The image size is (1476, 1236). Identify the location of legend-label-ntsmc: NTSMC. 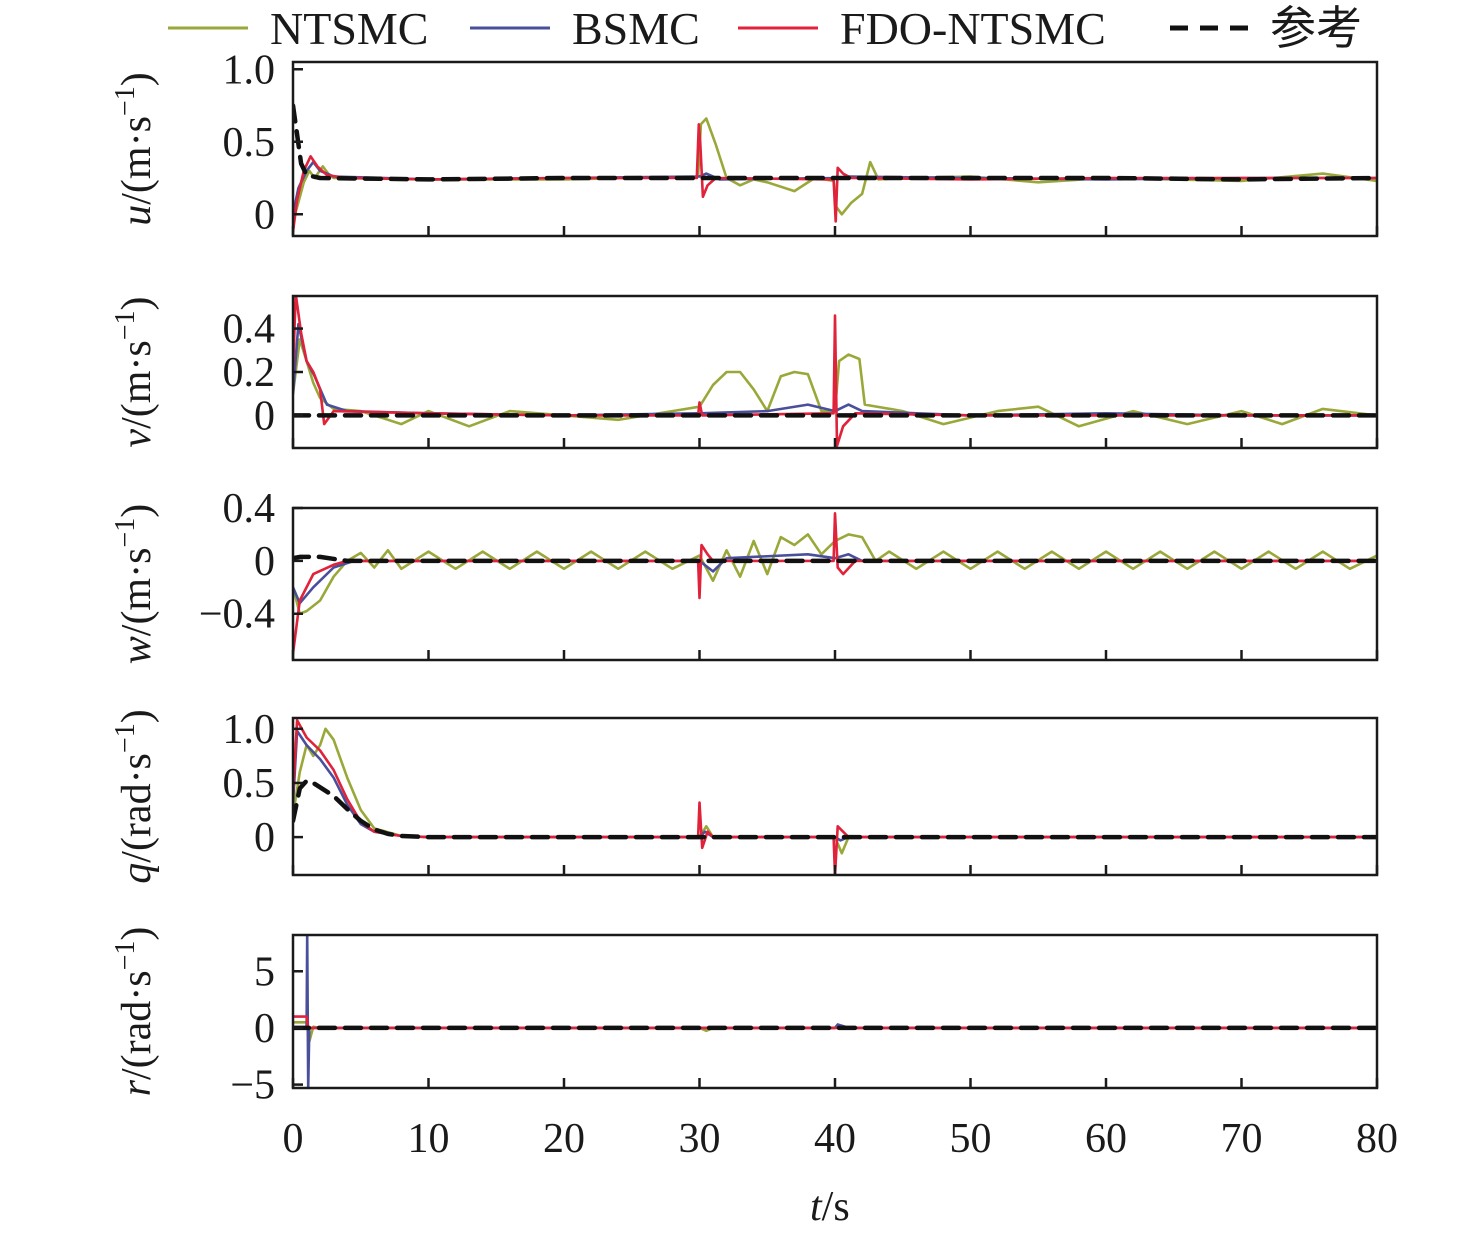
(349, 28).